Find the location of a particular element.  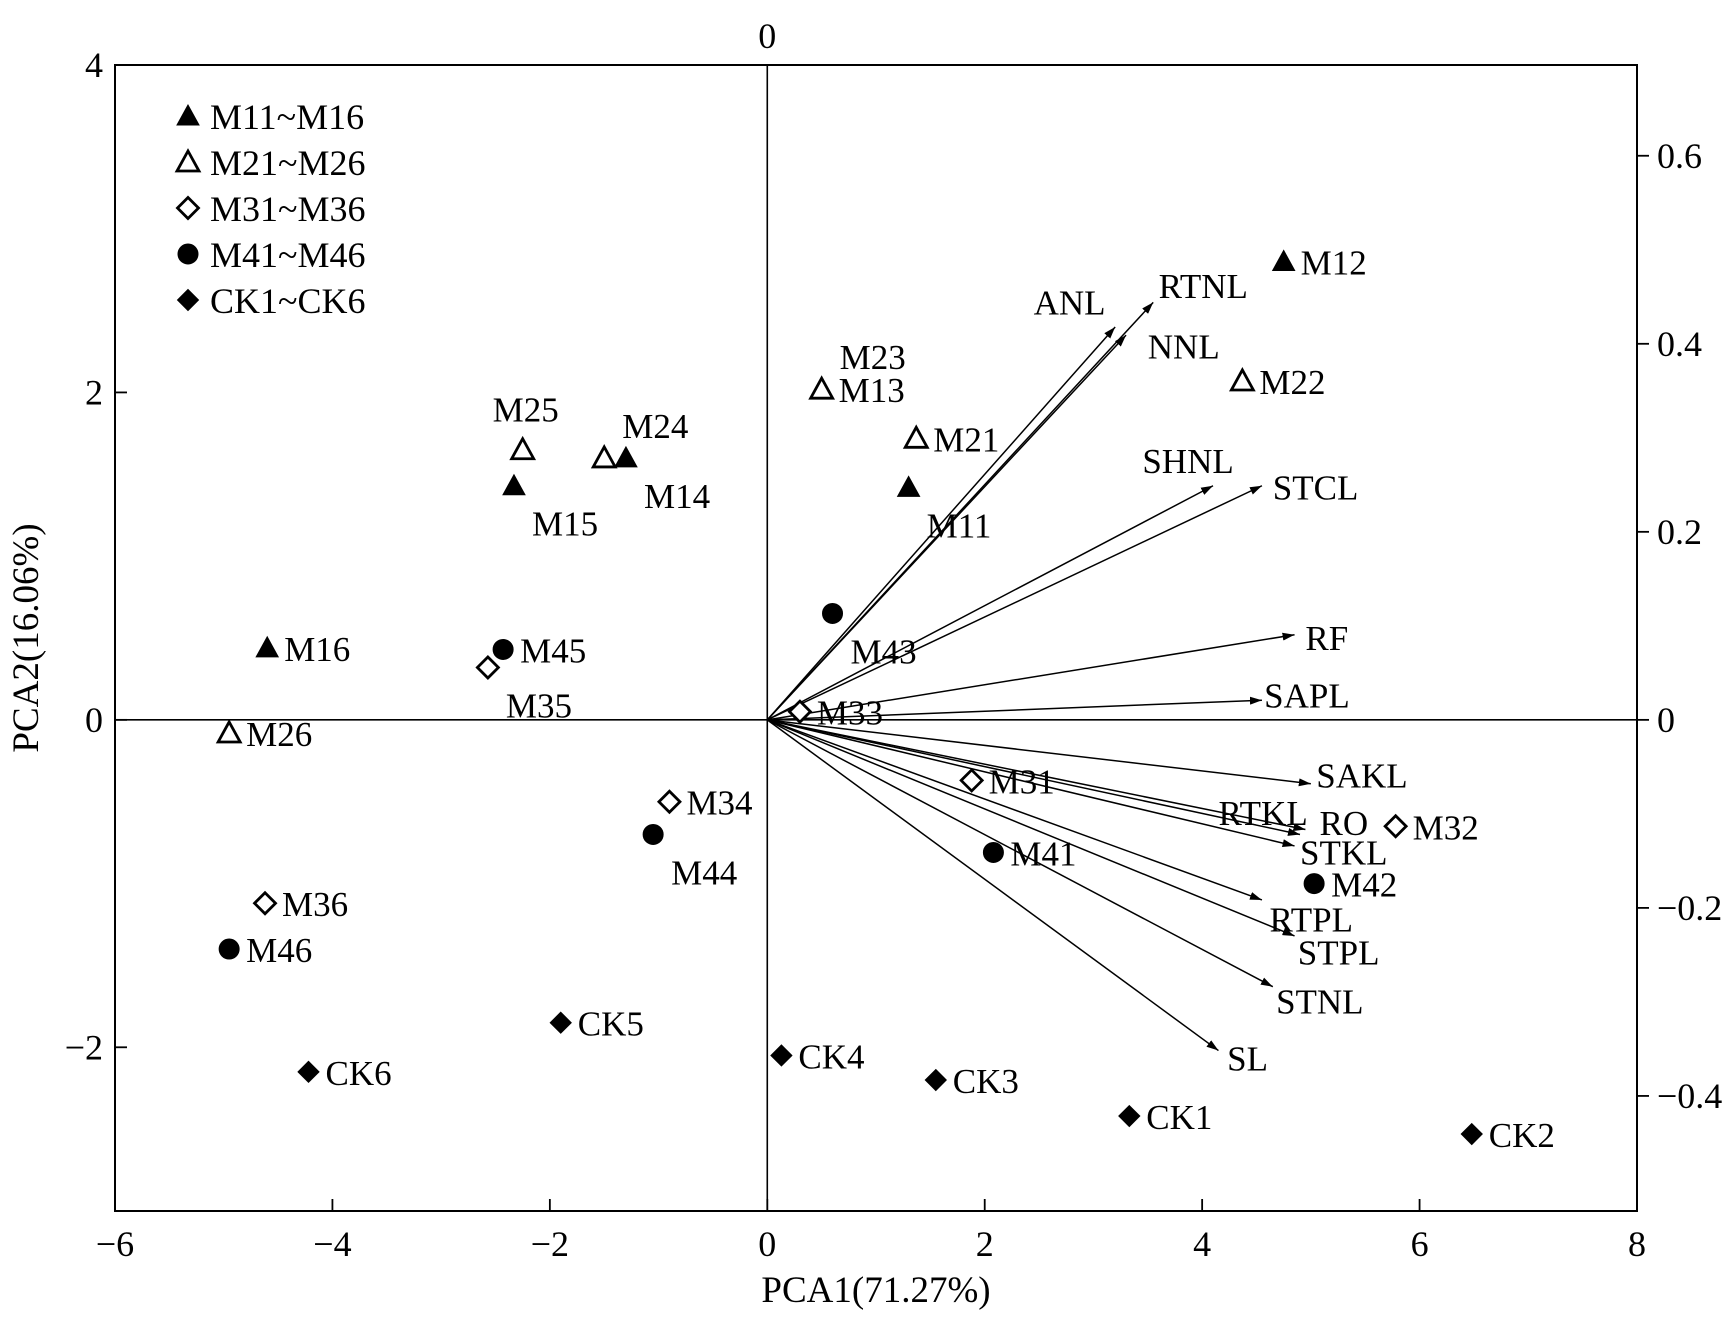

loading-arrow-sapl is located at coordinates (1014, 708).